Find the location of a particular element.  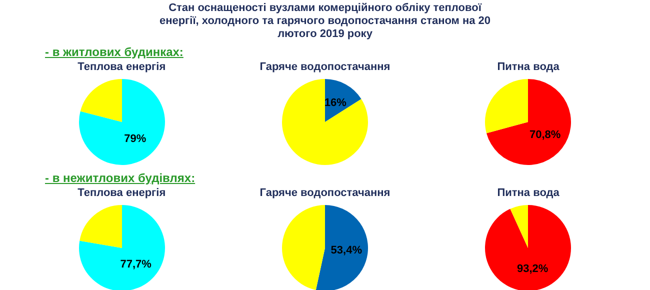

data-label: 93,2% is located at coordinates (533, 269).